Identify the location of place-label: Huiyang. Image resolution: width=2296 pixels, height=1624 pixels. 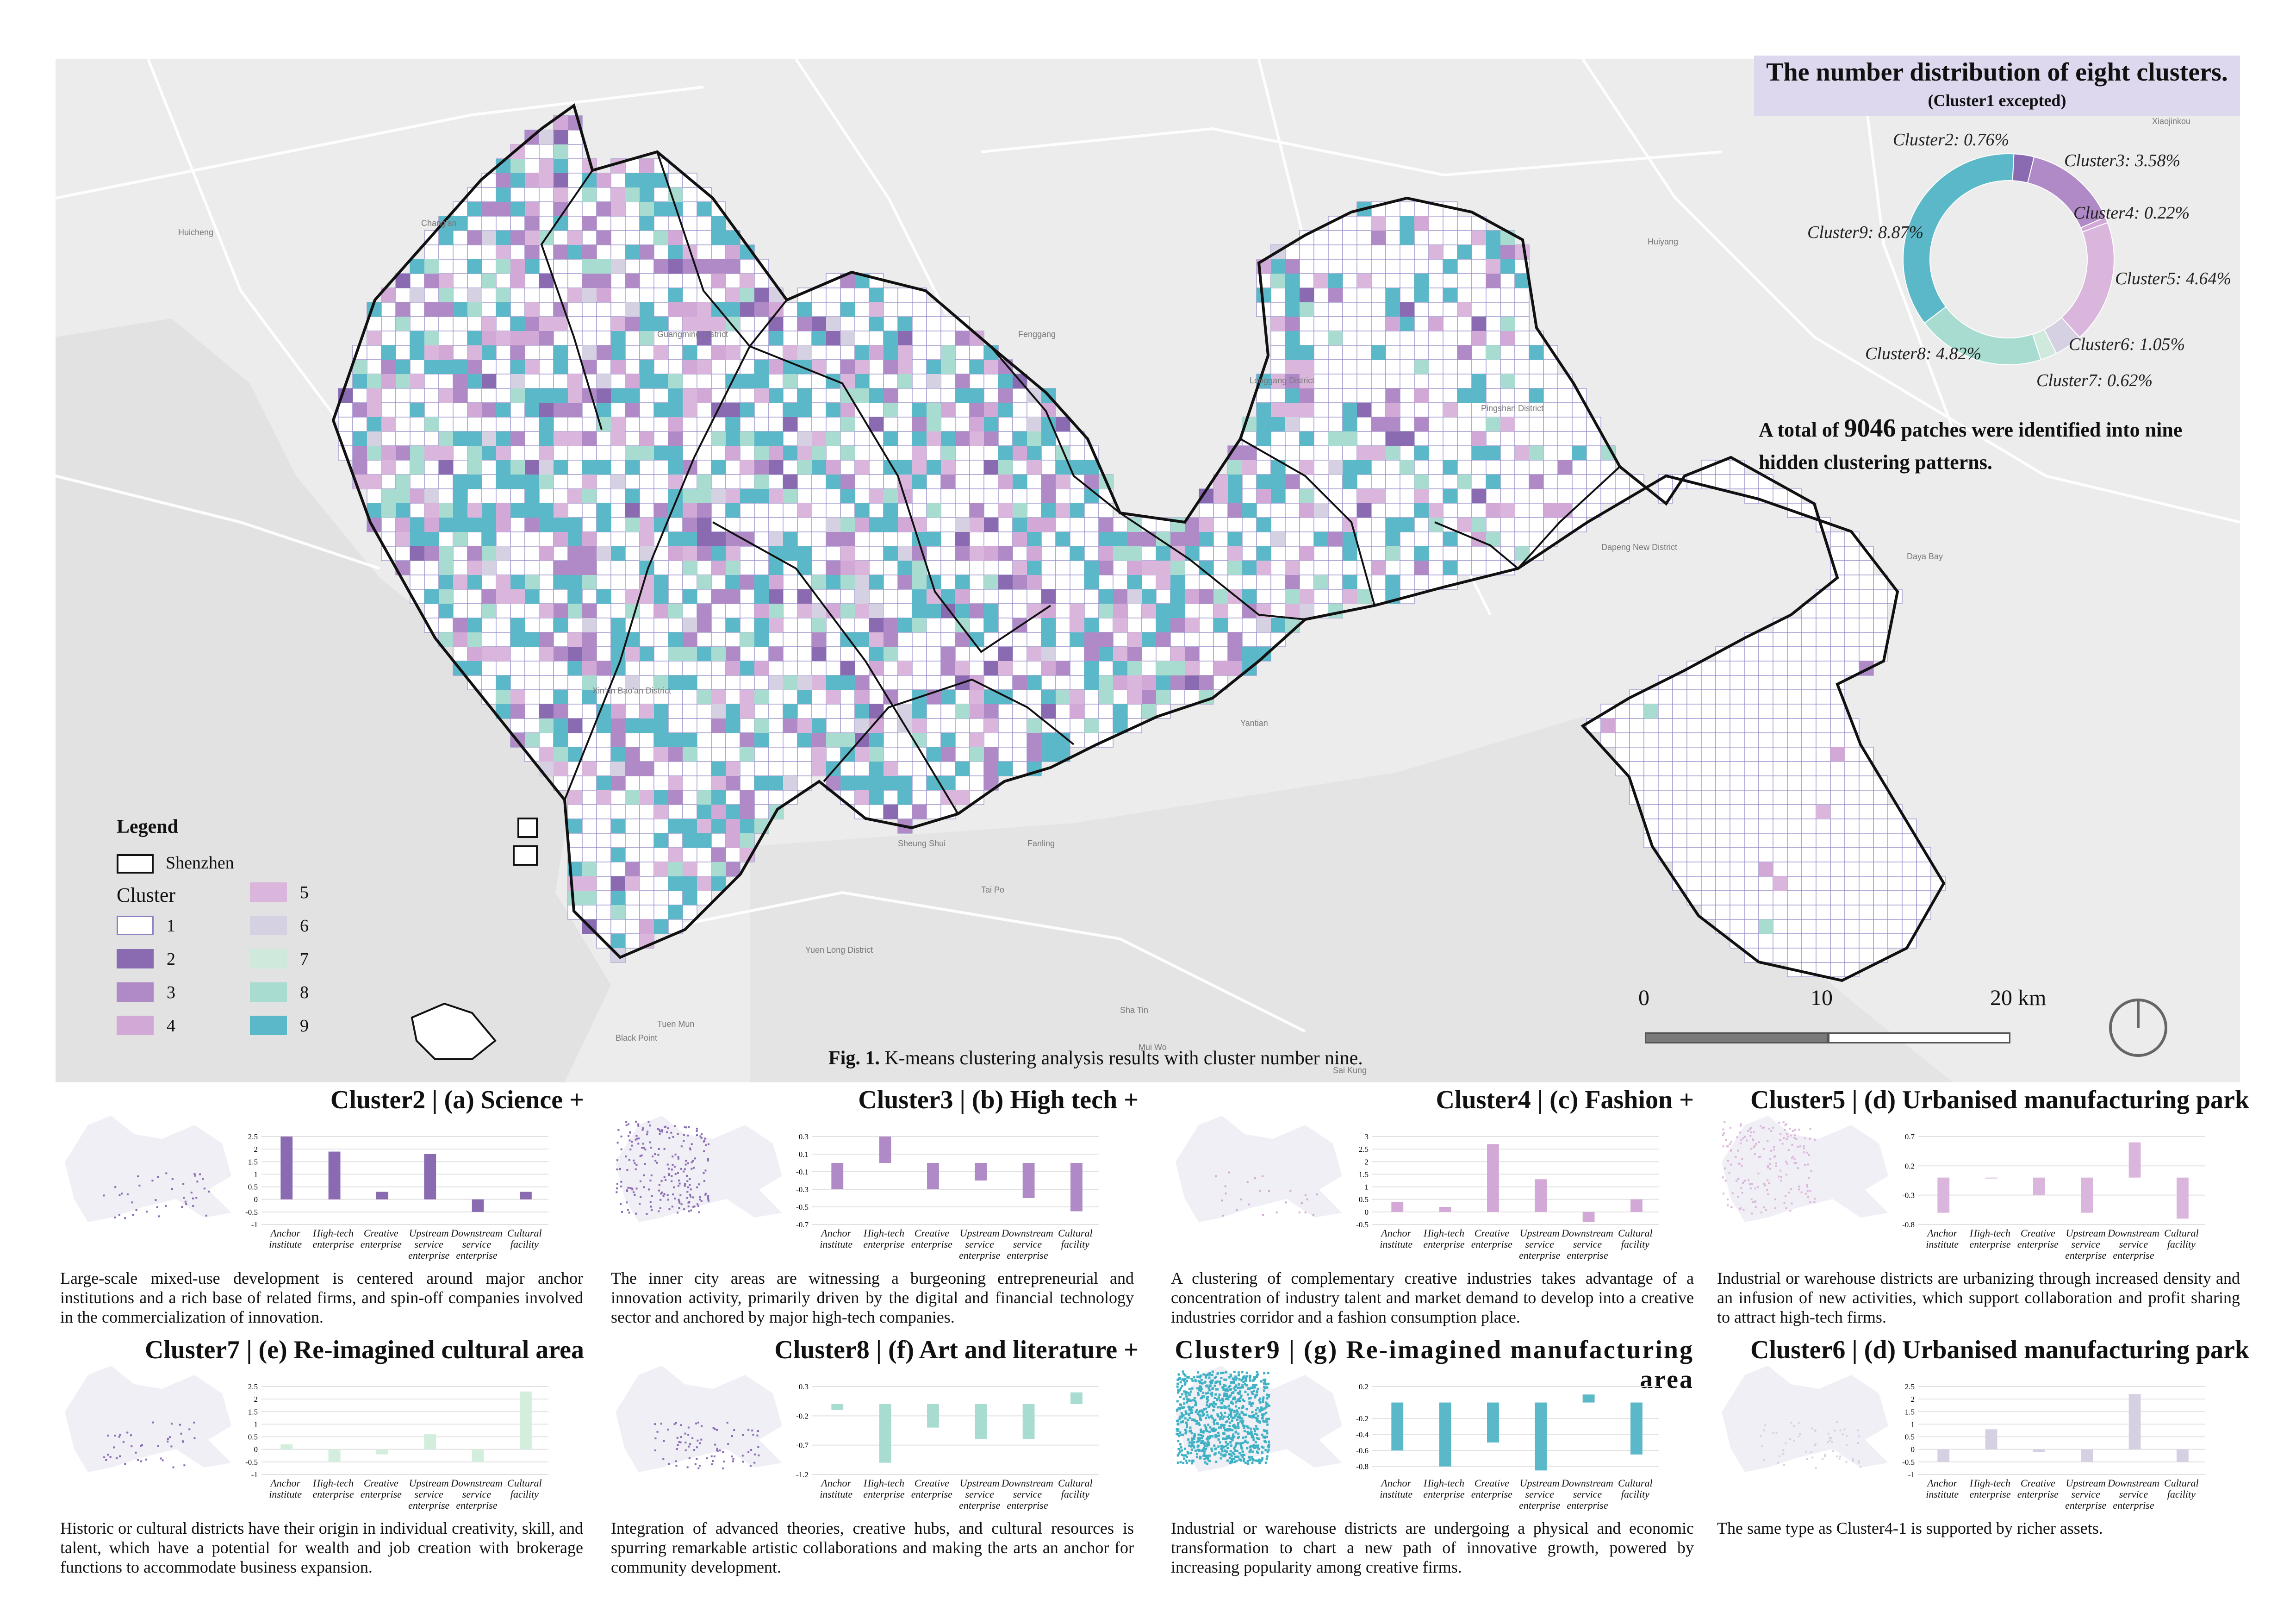
(1663, 241).